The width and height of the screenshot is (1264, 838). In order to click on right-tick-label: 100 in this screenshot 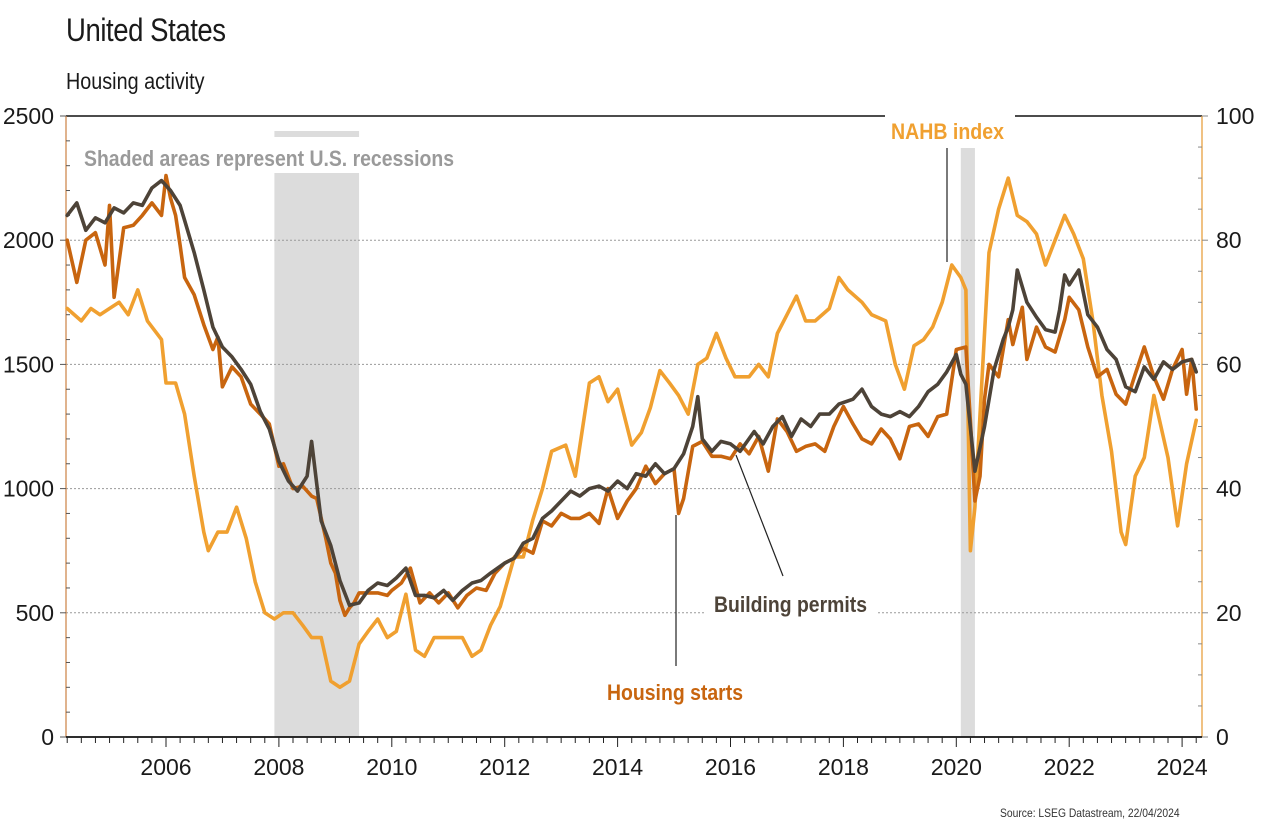, I will do `click(1235, 116)`.